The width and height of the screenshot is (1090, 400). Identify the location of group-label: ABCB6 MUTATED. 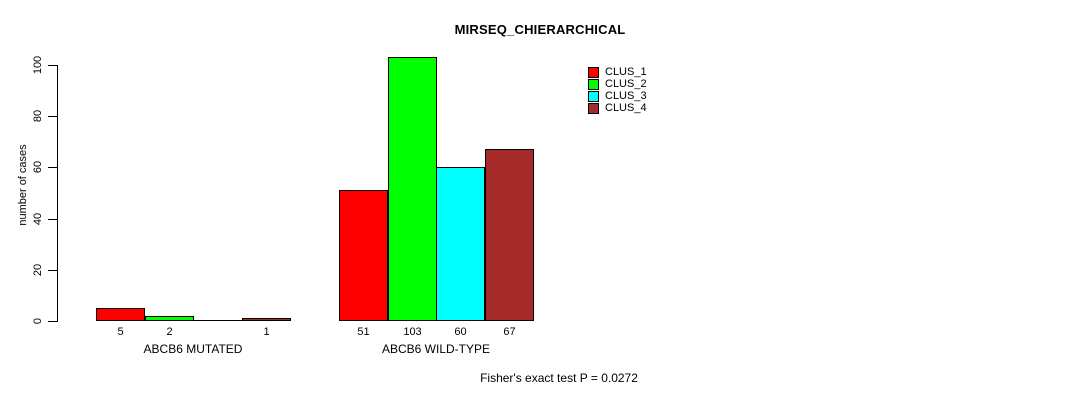
(193, 349).